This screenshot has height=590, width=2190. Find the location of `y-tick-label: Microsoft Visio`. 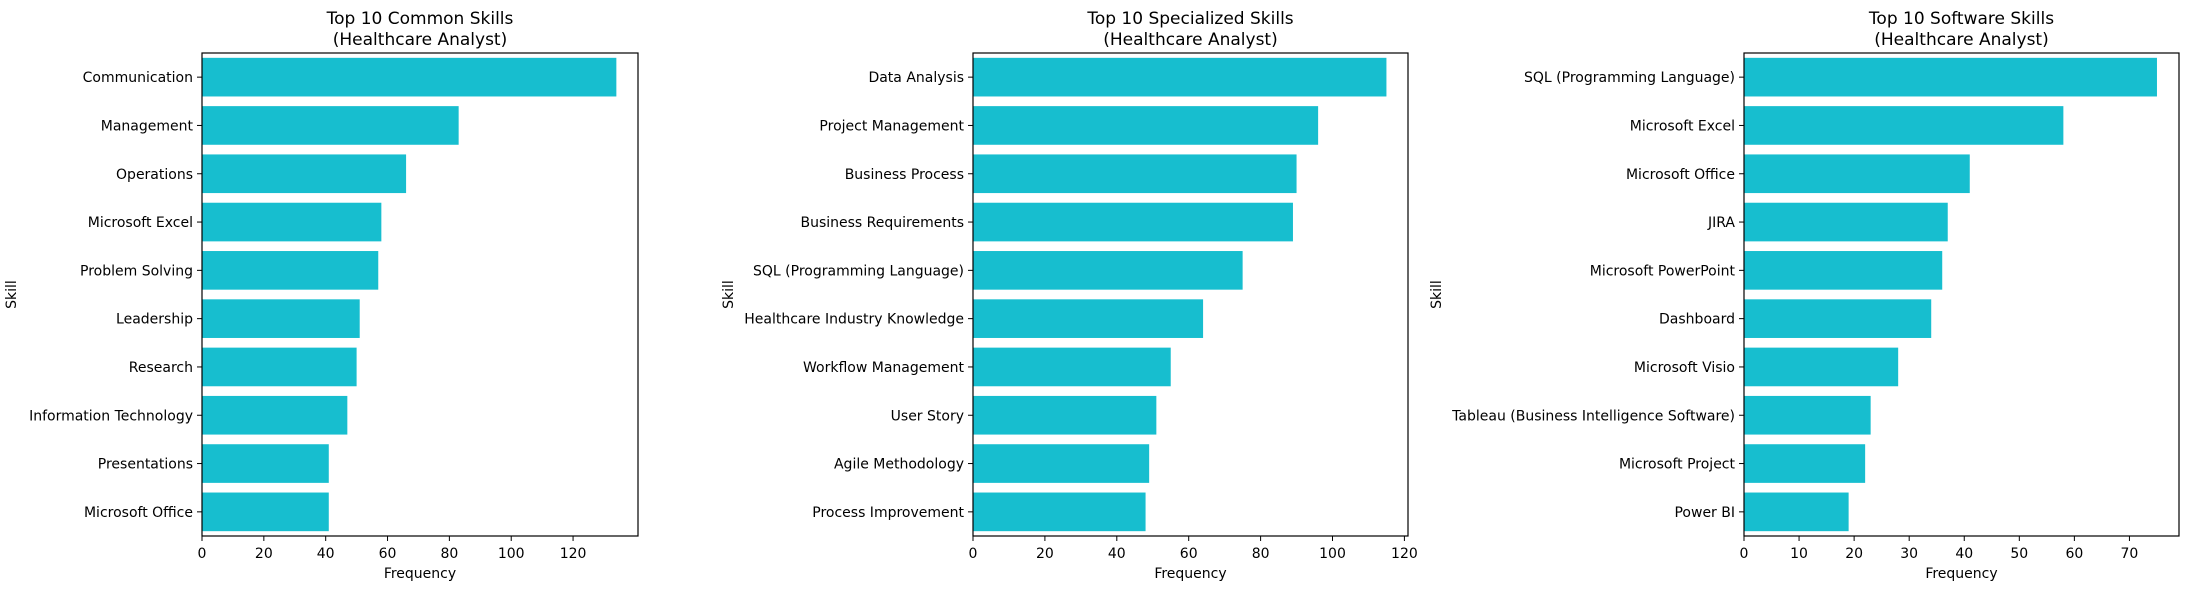

y-tick-label: Microsoft Visio is located at coordinates (1684, 368).